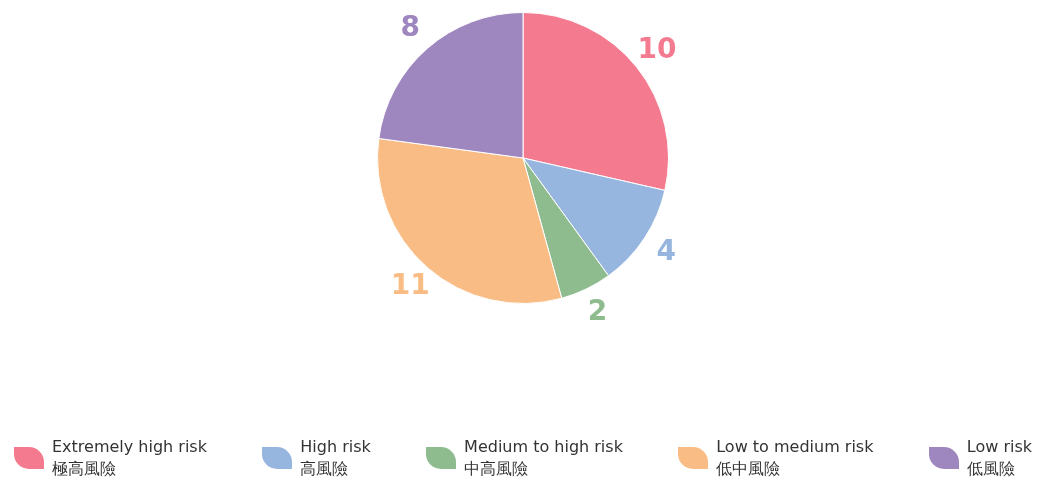  Describe the element at coordinates (657, 49) in the screenshot. I see `data-label: 10` at that location.